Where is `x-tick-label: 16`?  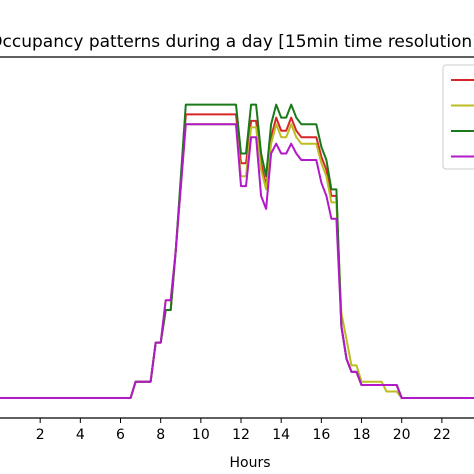
x-tick-label: 16 is located at coordinates (321, 435).